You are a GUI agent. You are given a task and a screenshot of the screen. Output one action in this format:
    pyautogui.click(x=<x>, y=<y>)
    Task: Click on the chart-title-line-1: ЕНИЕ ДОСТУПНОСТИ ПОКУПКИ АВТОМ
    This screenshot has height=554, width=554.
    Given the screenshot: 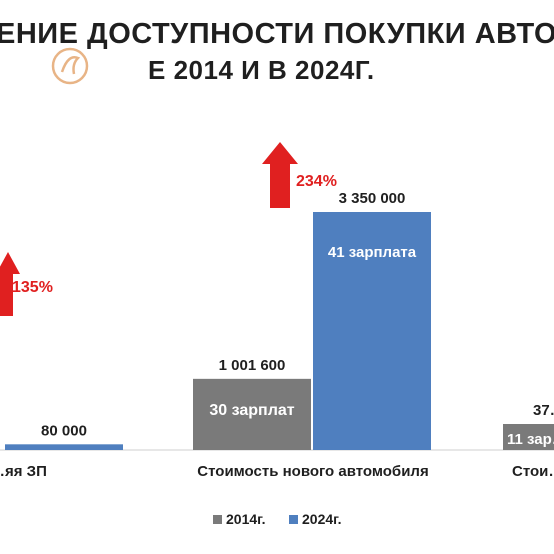 What is the action you would take?
    pyautogui.click(x=277, y=34)
    